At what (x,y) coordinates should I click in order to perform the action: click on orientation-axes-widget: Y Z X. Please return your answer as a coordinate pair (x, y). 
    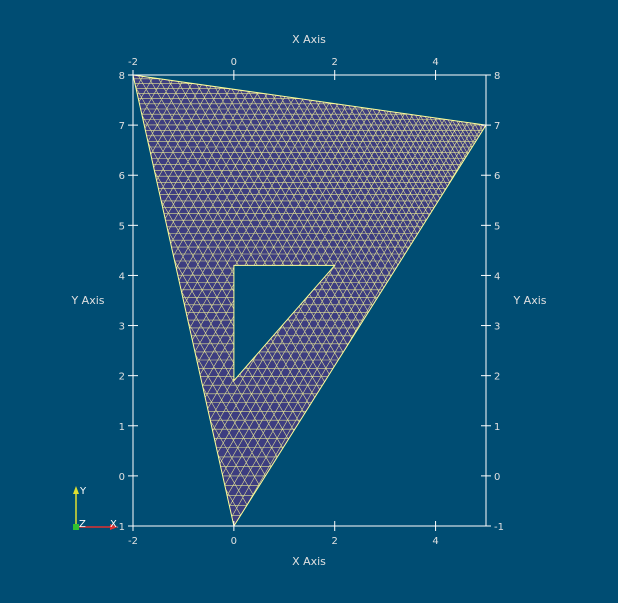
    Looking at the image, I should click on (95, 508).